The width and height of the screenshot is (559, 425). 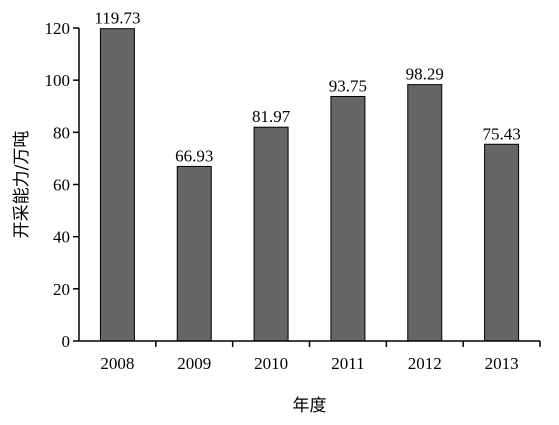 What do you see at coordinates (66, 341) in the screenshot?
I see `y-tick-label: 0` at bounding box center [66, 341].